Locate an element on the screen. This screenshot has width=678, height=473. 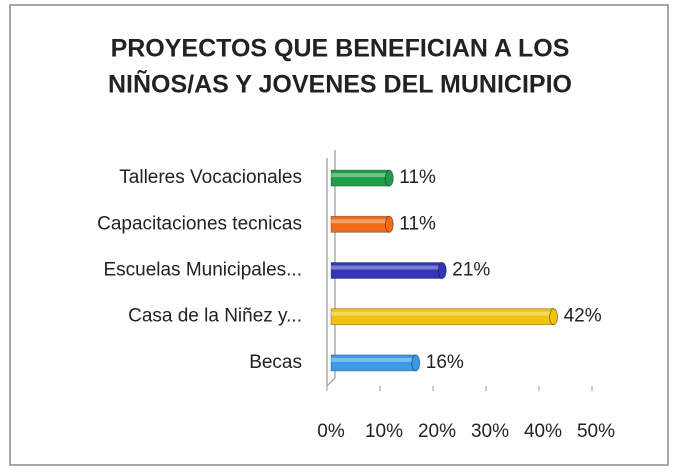
x-tick-label: 40% is located at coordinates (543, 431).